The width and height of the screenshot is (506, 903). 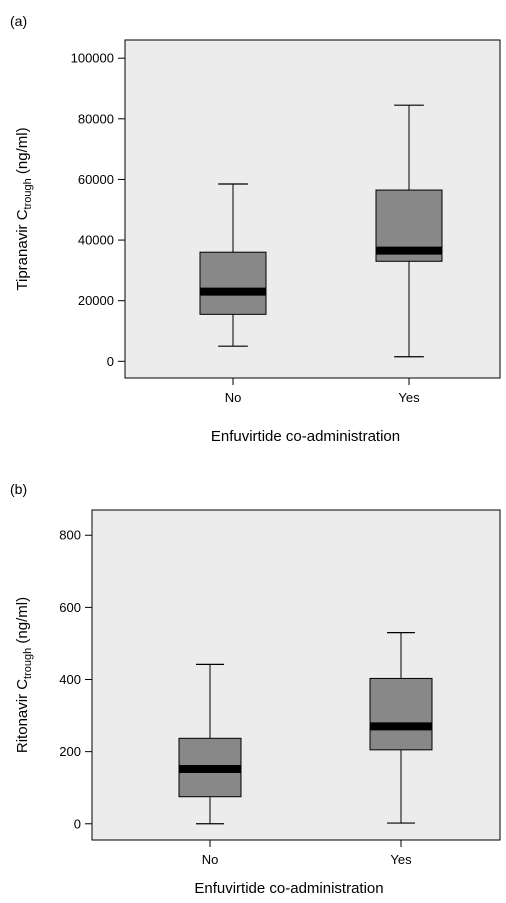 What do you see at coordinates (70, 679) in the screenshot?
I see `y-tick-label: 400` at bounding box center [70, 679].